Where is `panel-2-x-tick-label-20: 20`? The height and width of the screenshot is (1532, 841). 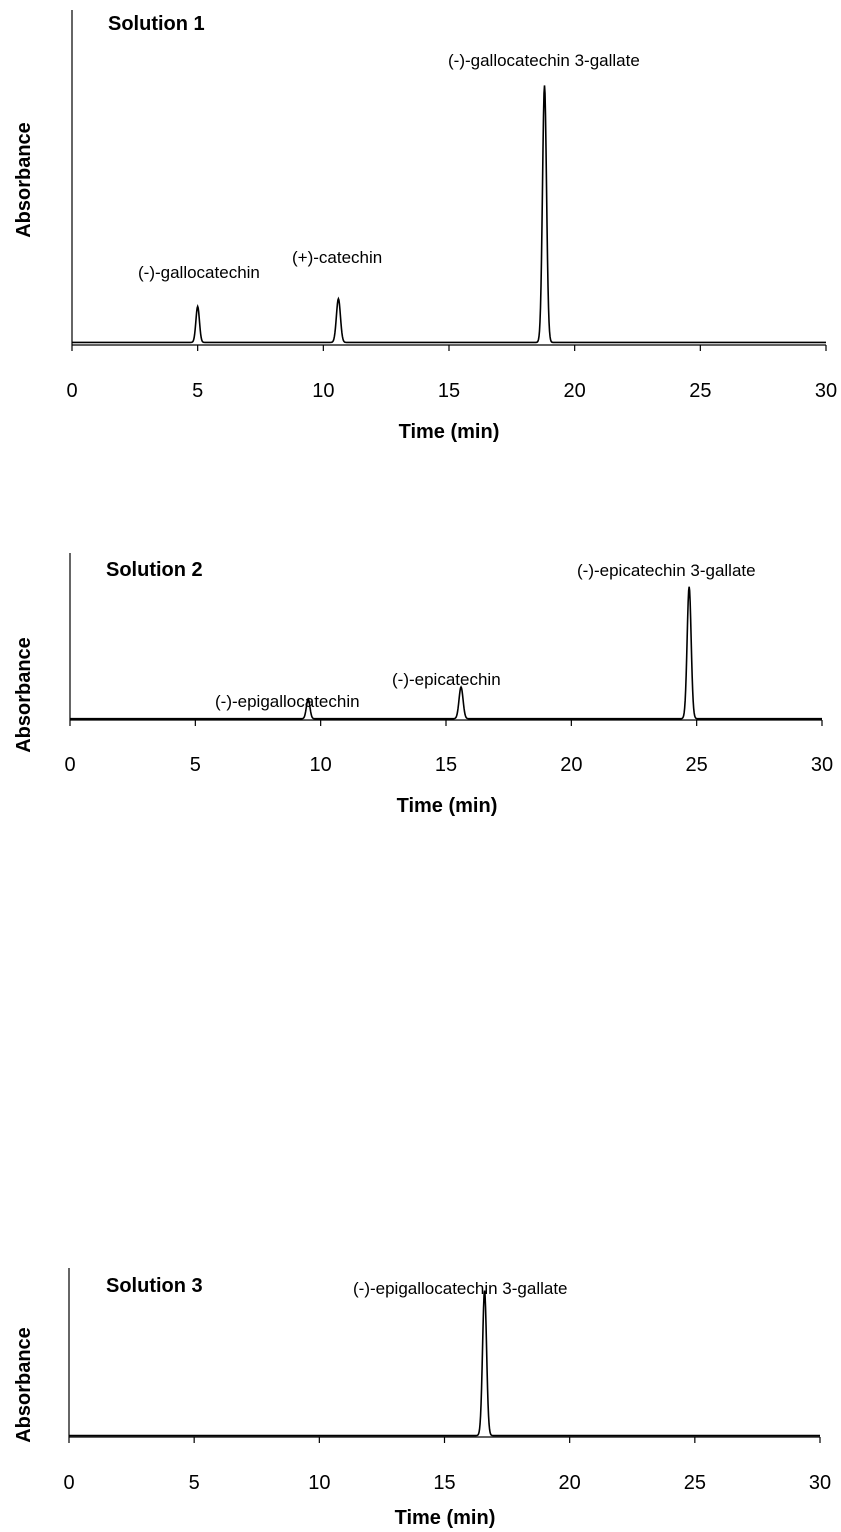 panel-2-x-tick-label-20: 20 is located at coordinates (571, 765).